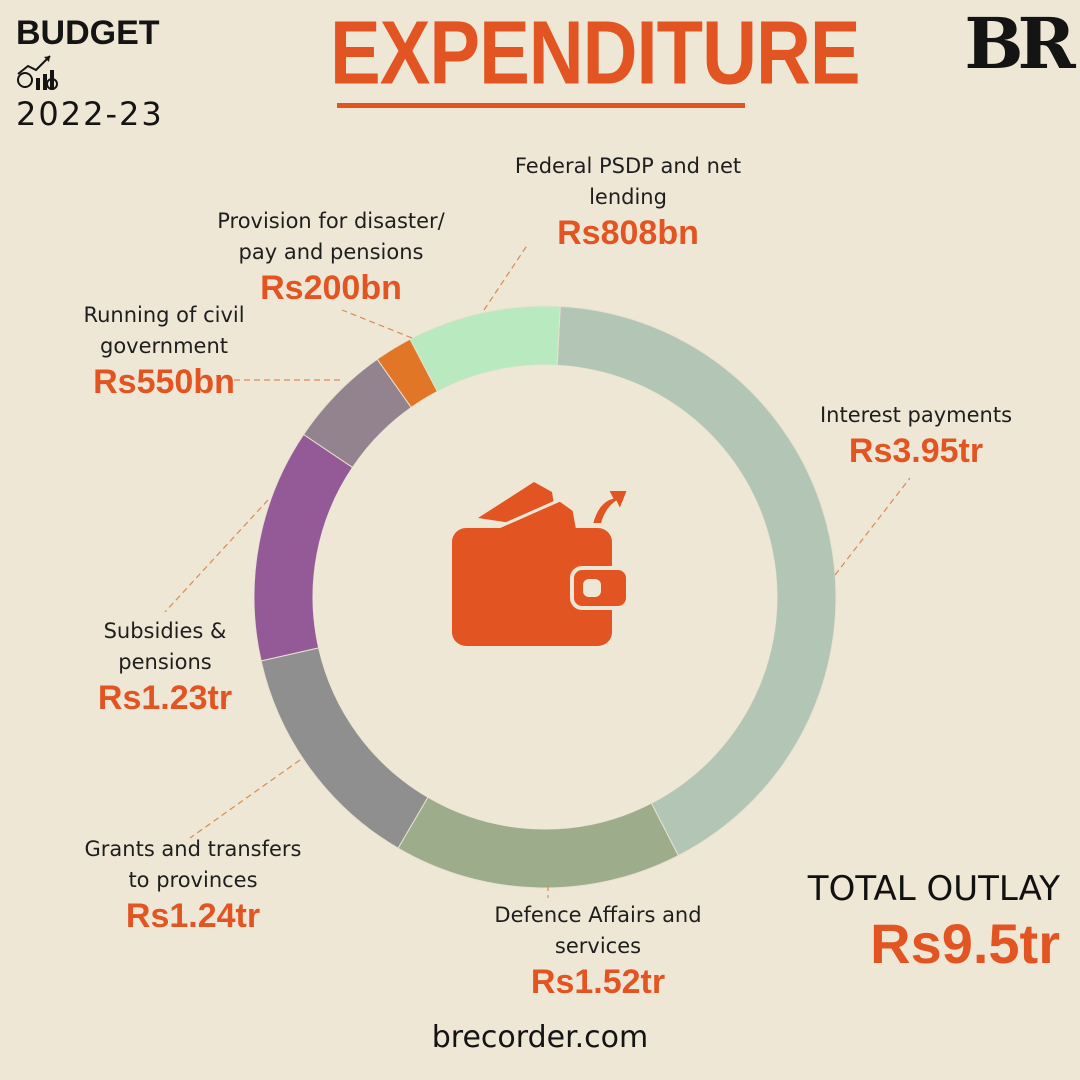 This screenshot has width=1080, height=1080. What do you see at coordinates (933, 889) in the screenshot?
I see `total-outlay-label: TOTAL OUTLAY` at bounding box center [933, 889].